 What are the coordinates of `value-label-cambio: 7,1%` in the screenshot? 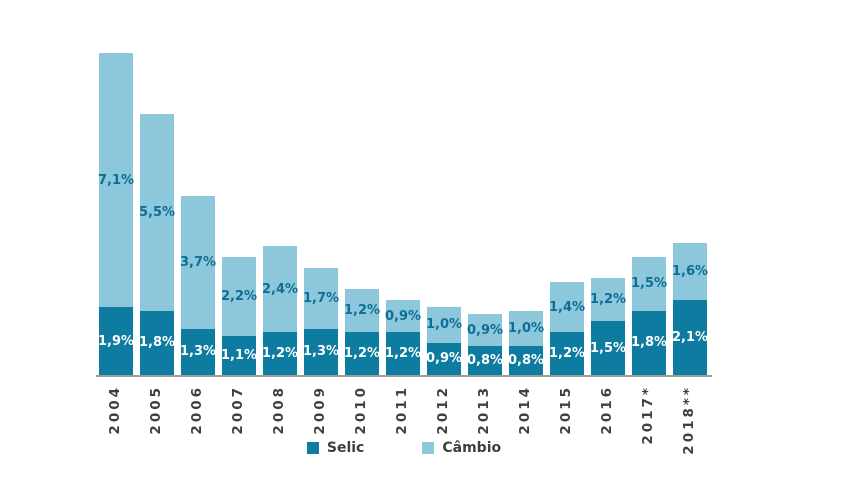 It's located at (116, 180).